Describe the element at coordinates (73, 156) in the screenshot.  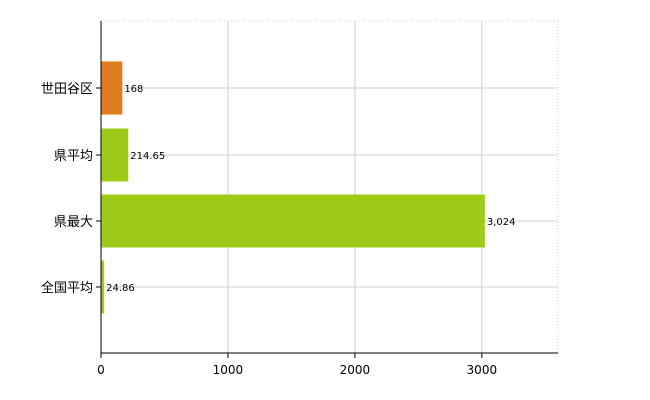
I see `y-tick-label-1: 県平均` at that location.